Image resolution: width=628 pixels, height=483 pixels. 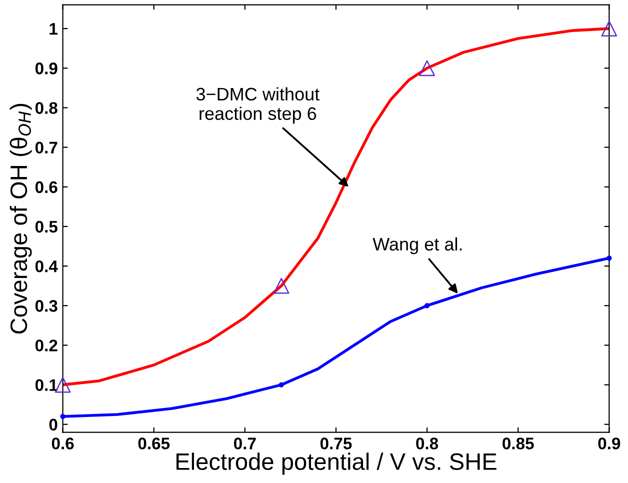 What do you see at coordinates (46, 385) in the screenshot?
I see `y-tick-label: 0.1` at bounding box center [46, 385].